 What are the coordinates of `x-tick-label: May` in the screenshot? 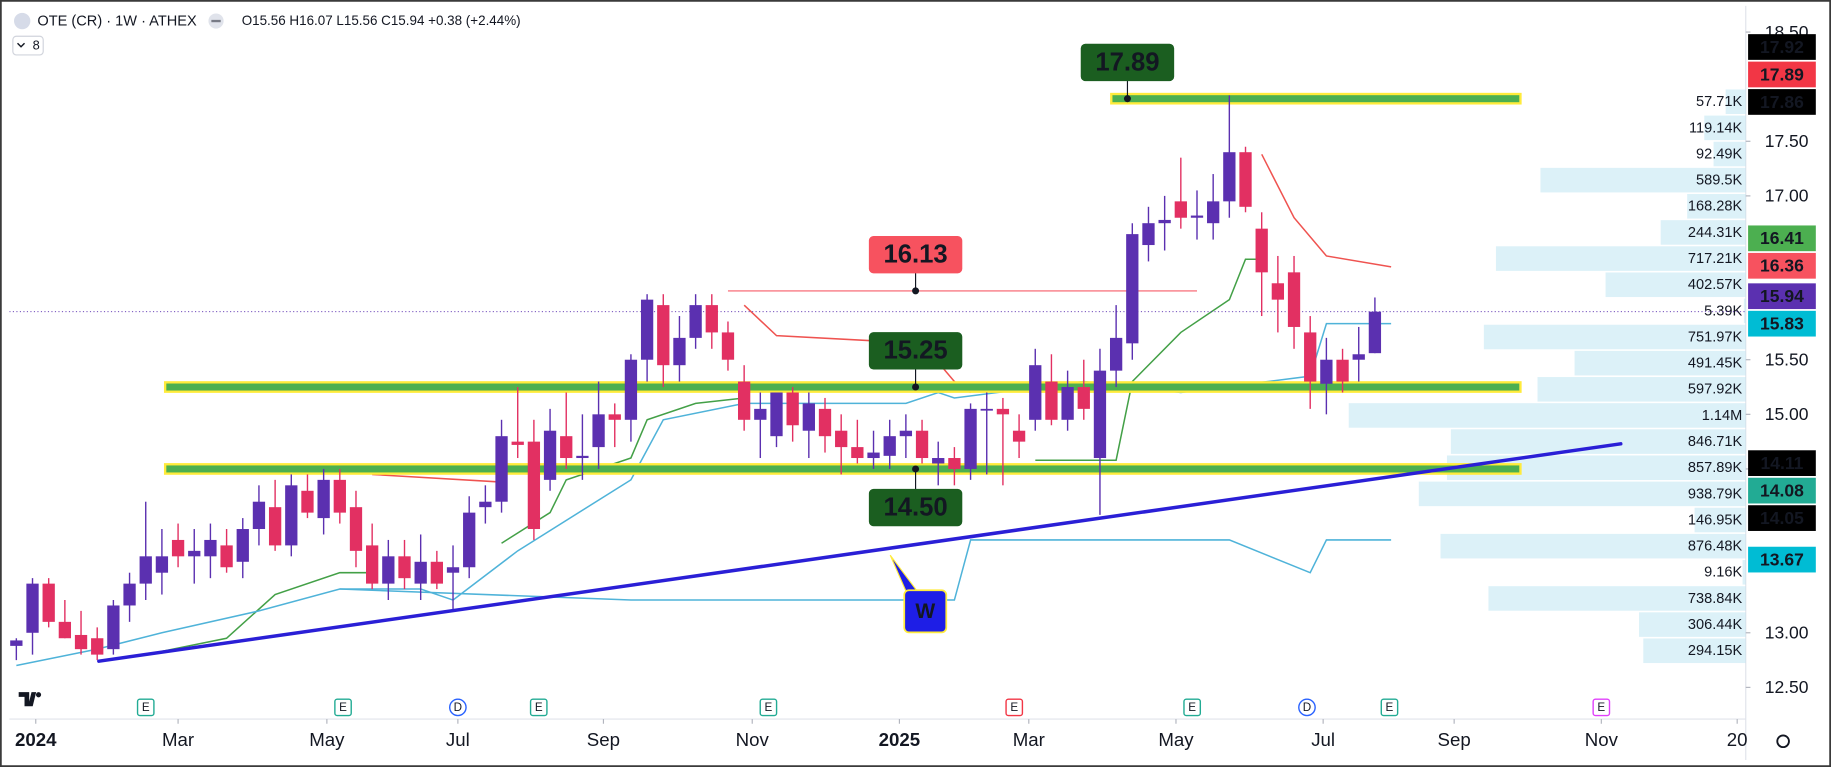 It's located at (1176, 739).